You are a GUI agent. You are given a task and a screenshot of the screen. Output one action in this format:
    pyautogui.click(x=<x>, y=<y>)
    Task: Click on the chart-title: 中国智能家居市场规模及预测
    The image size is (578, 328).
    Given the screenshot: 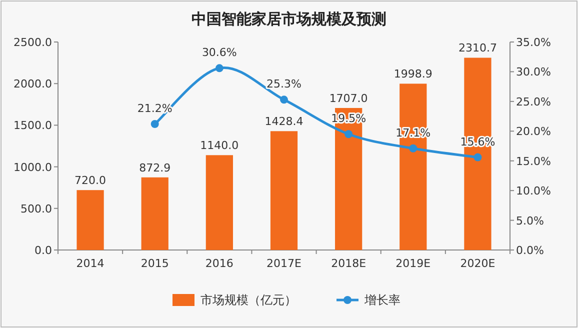 What is the action you would take?
    pyautogui.click(x=289, y=19)
    